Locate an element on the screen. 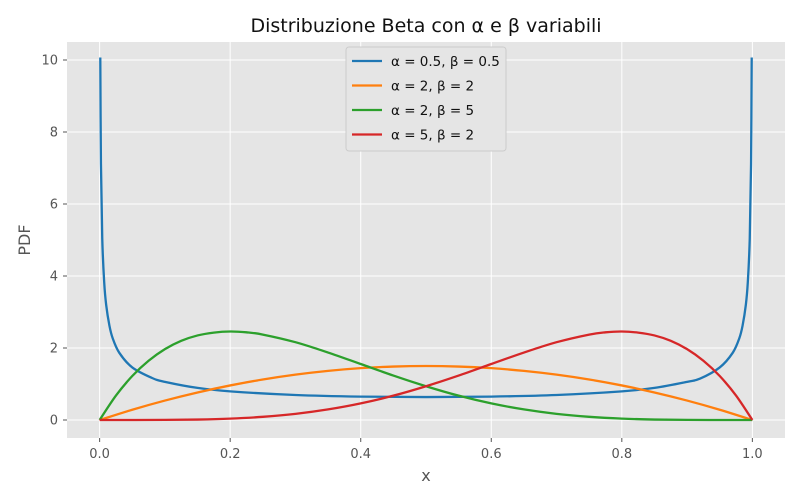 This screenshot has width=800, height=500. x-tick-label: 0.8 is located at coordinates (621, 454).